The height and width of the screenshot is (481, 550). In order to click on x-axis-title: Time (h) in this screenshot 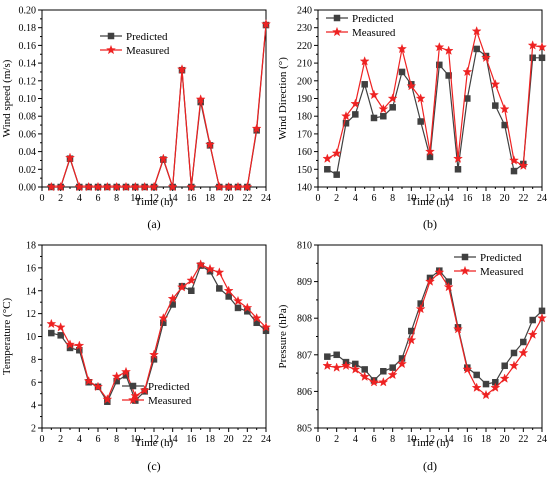, I will do `click(430, 443)`.